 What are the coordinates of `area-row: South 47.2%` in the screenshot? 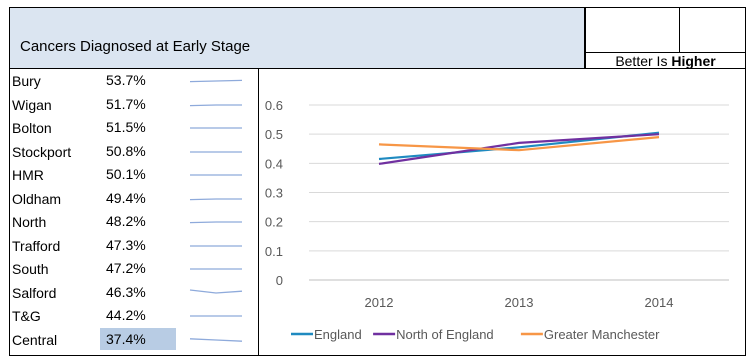 It's located at (134, 269).